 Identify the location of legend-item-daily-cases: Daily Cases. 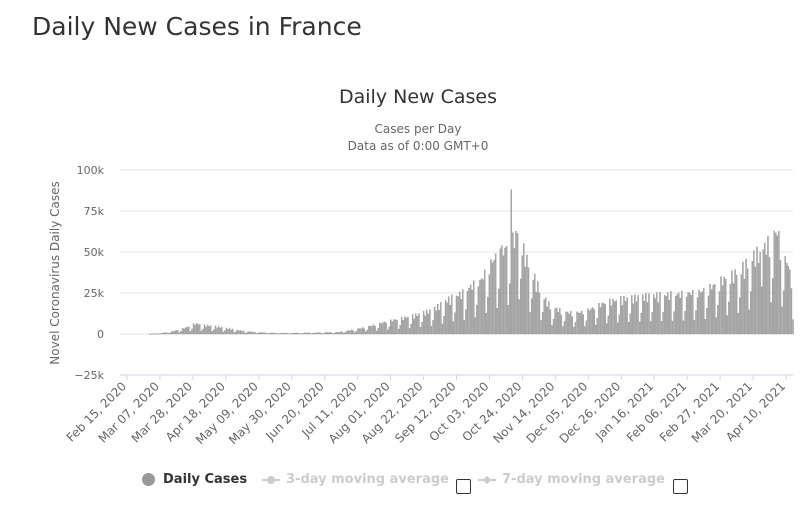
(194, 479).